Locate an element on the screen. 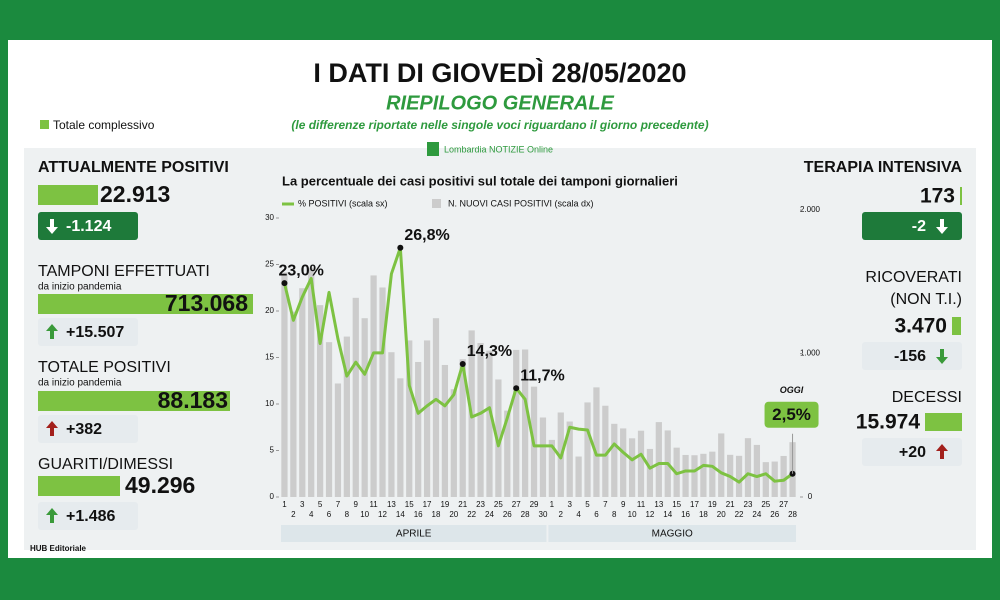  panel-title: TERAPIA INTENSIVA is located at coordinates (883, 167).